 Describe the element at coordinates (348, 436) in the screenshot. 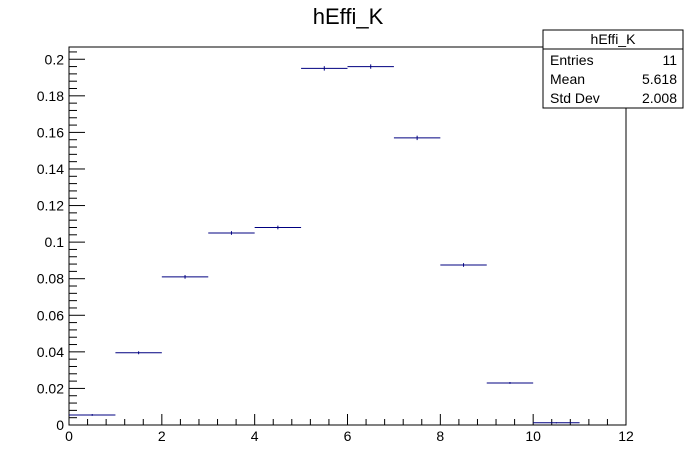

I see `x-tick-label: 6` at that location.